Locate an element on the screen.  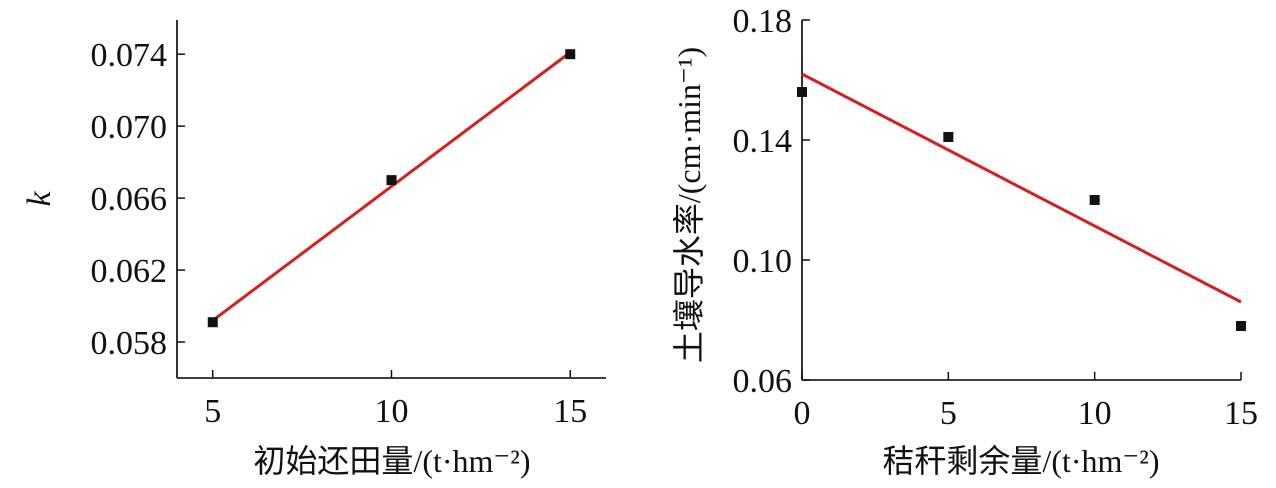
y-tick-label: 0.070 is located at coordinates (129, 127).